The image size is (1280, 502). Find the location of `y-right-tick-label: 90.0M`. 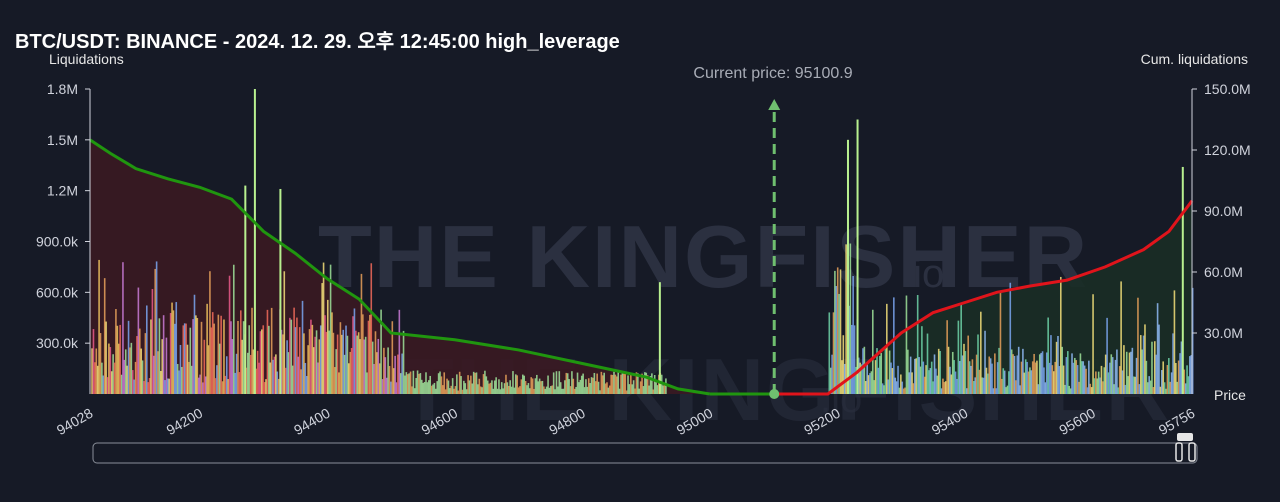

y-right-tick-label: 90.0M is located at coordinates (1223, 211).